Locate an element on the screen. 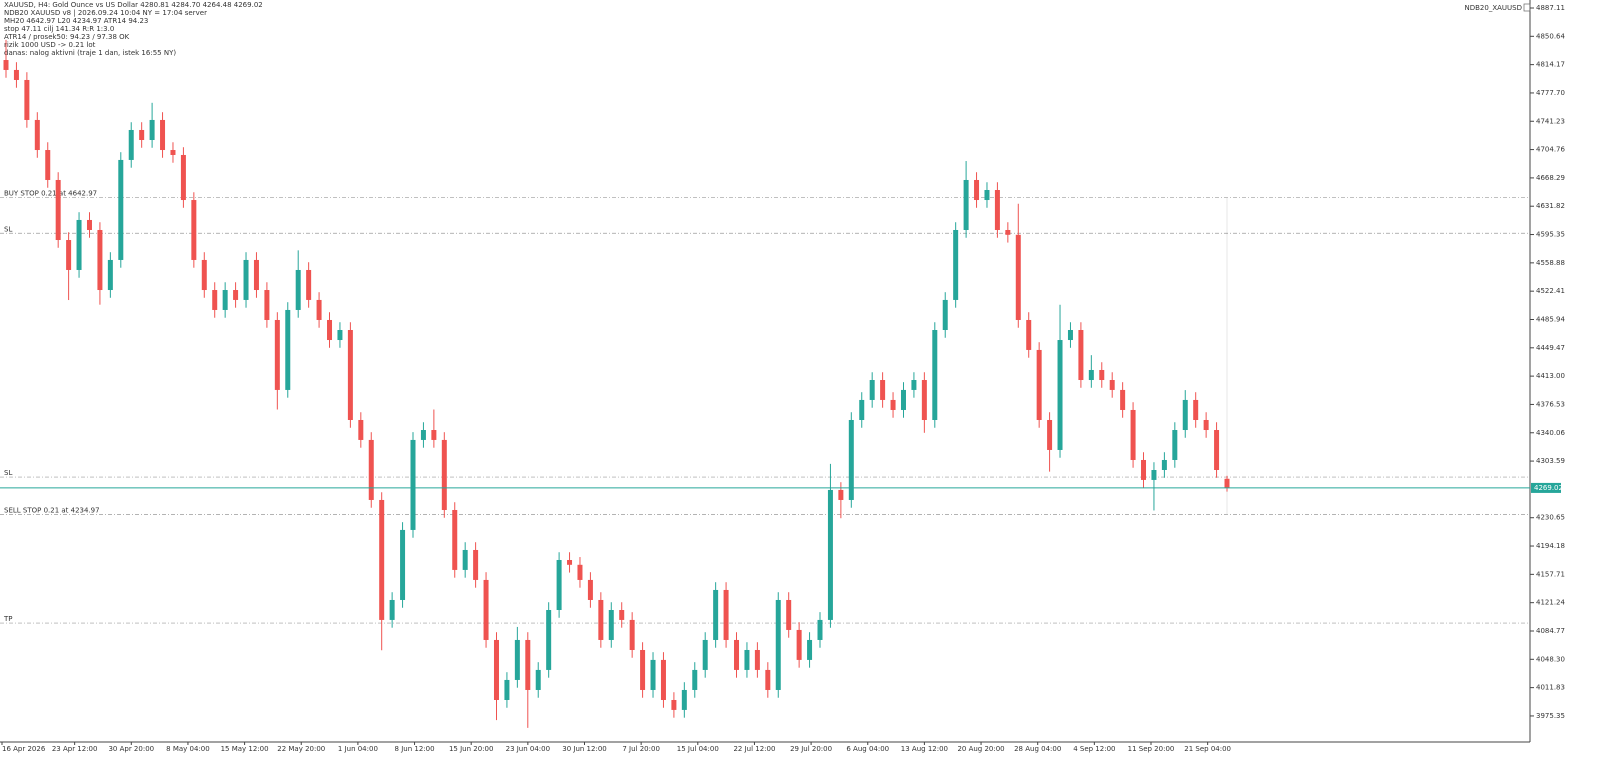  x-tick-label: 20 Aug 20:00 is located at coordinates (980, 749).